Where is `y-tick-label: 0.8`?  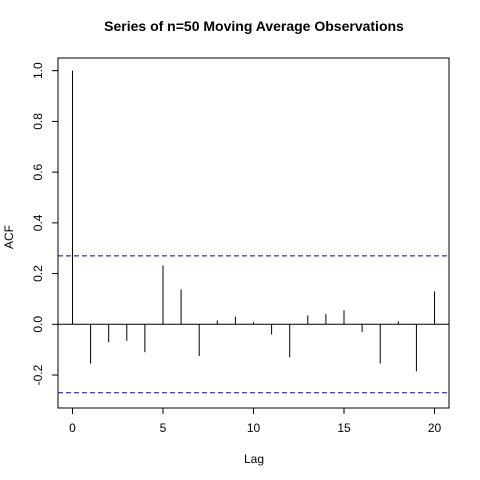
y-tick-label: 0.8 is located at coordinates (38, 121).